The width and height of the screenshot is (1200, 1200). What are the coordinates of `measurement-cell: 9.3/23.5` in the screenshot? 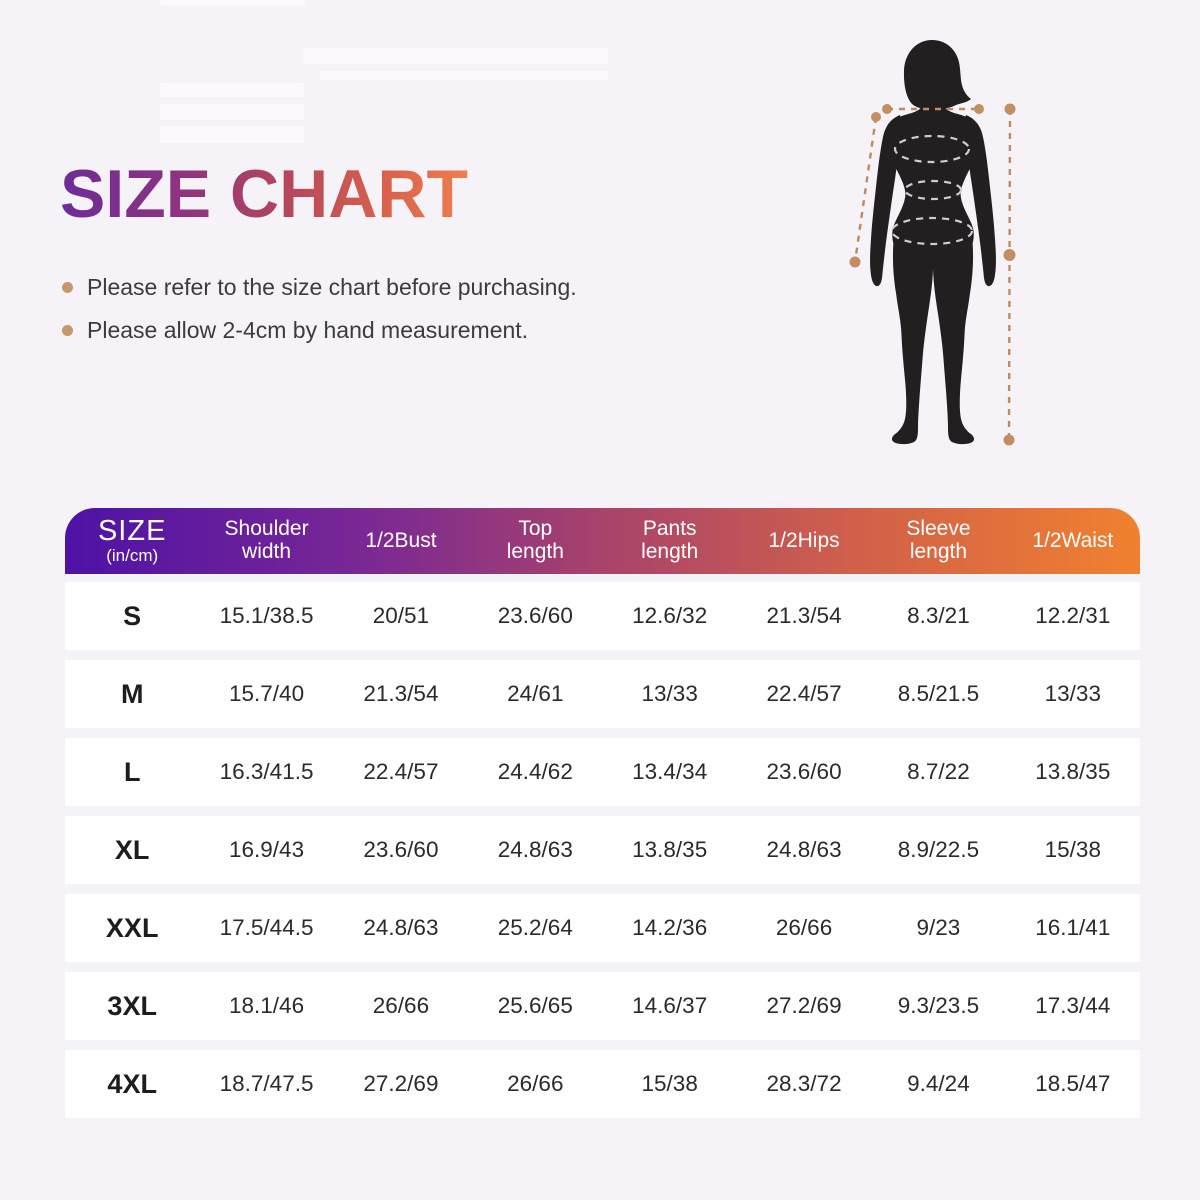 It's located at (938, 1005).